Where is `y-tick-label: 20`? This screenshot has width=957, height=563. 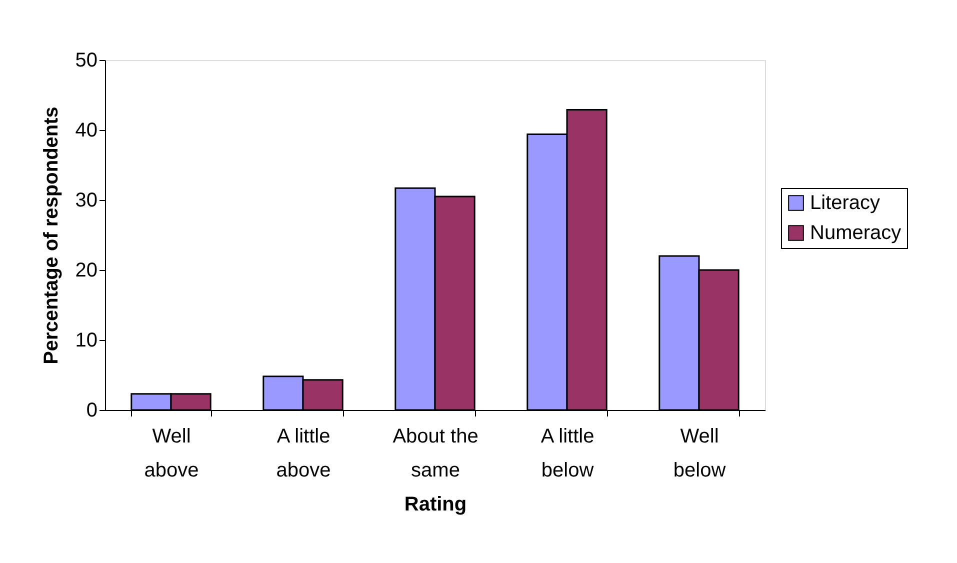 y-tick-label: 20 is located at coordinates (86, 271).